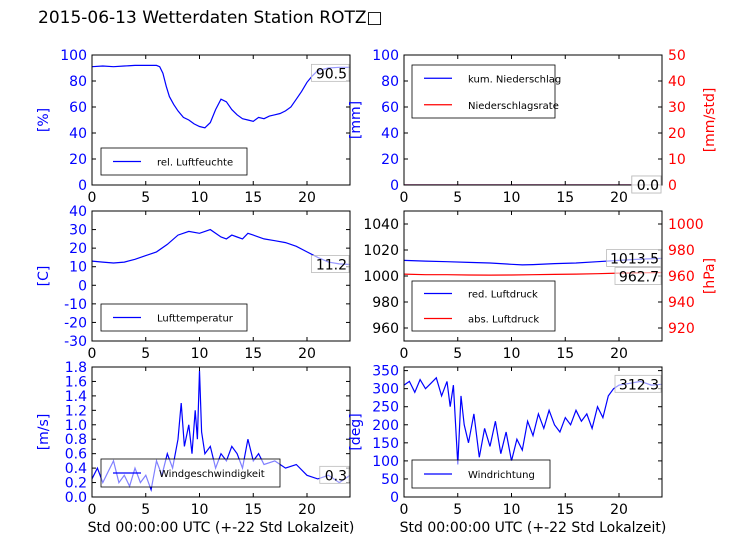  What do you see at coordinates (503, 320) in the screenshot?
I see `legend-entry: abs. Luftdruck` at bounding box center [503, 320].